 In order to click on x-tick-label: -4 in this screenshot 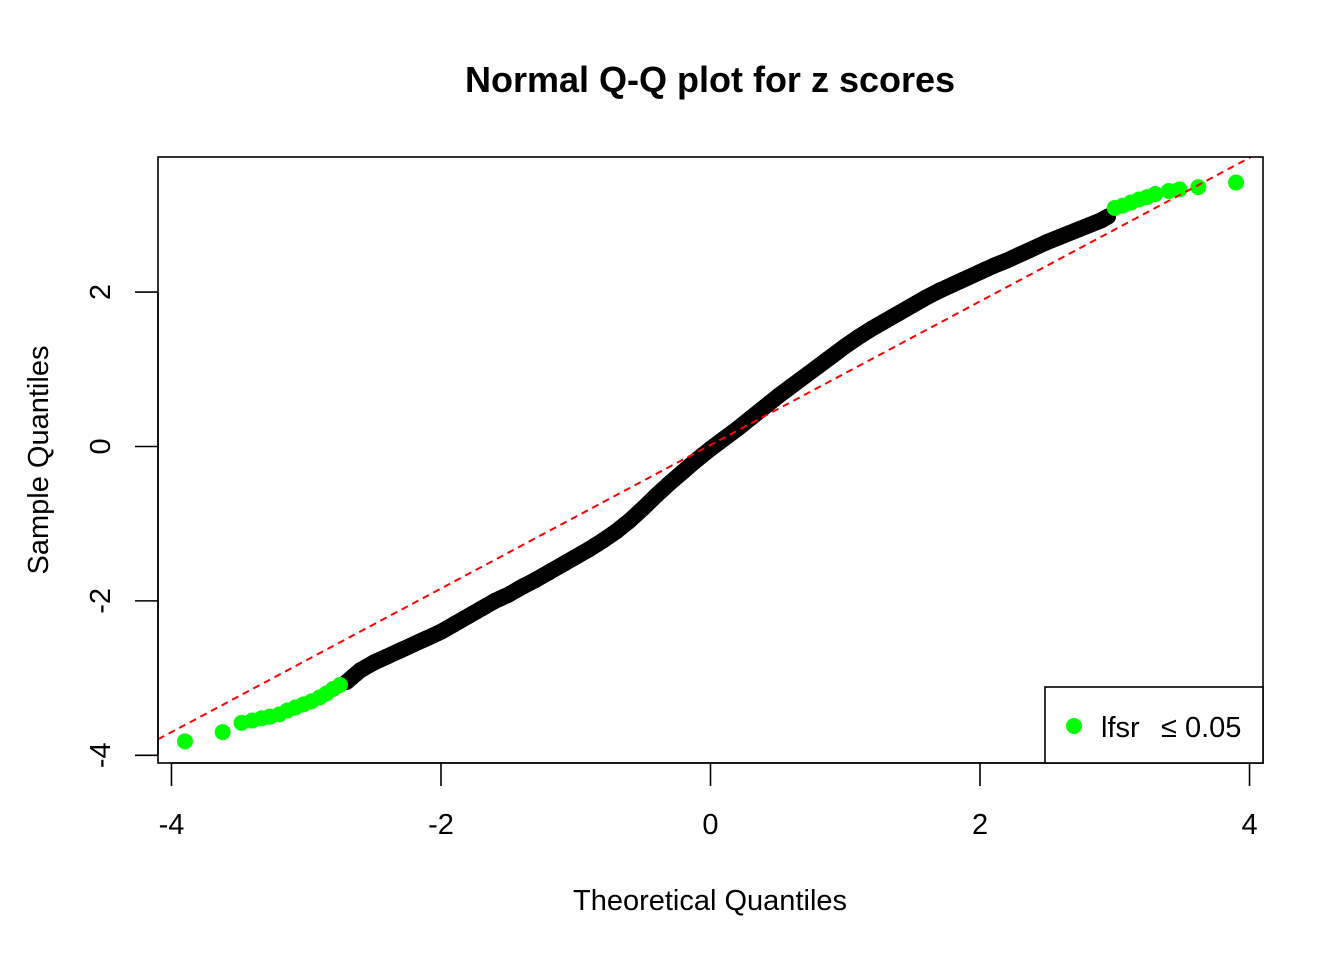, I will do `click(172, 825)`.